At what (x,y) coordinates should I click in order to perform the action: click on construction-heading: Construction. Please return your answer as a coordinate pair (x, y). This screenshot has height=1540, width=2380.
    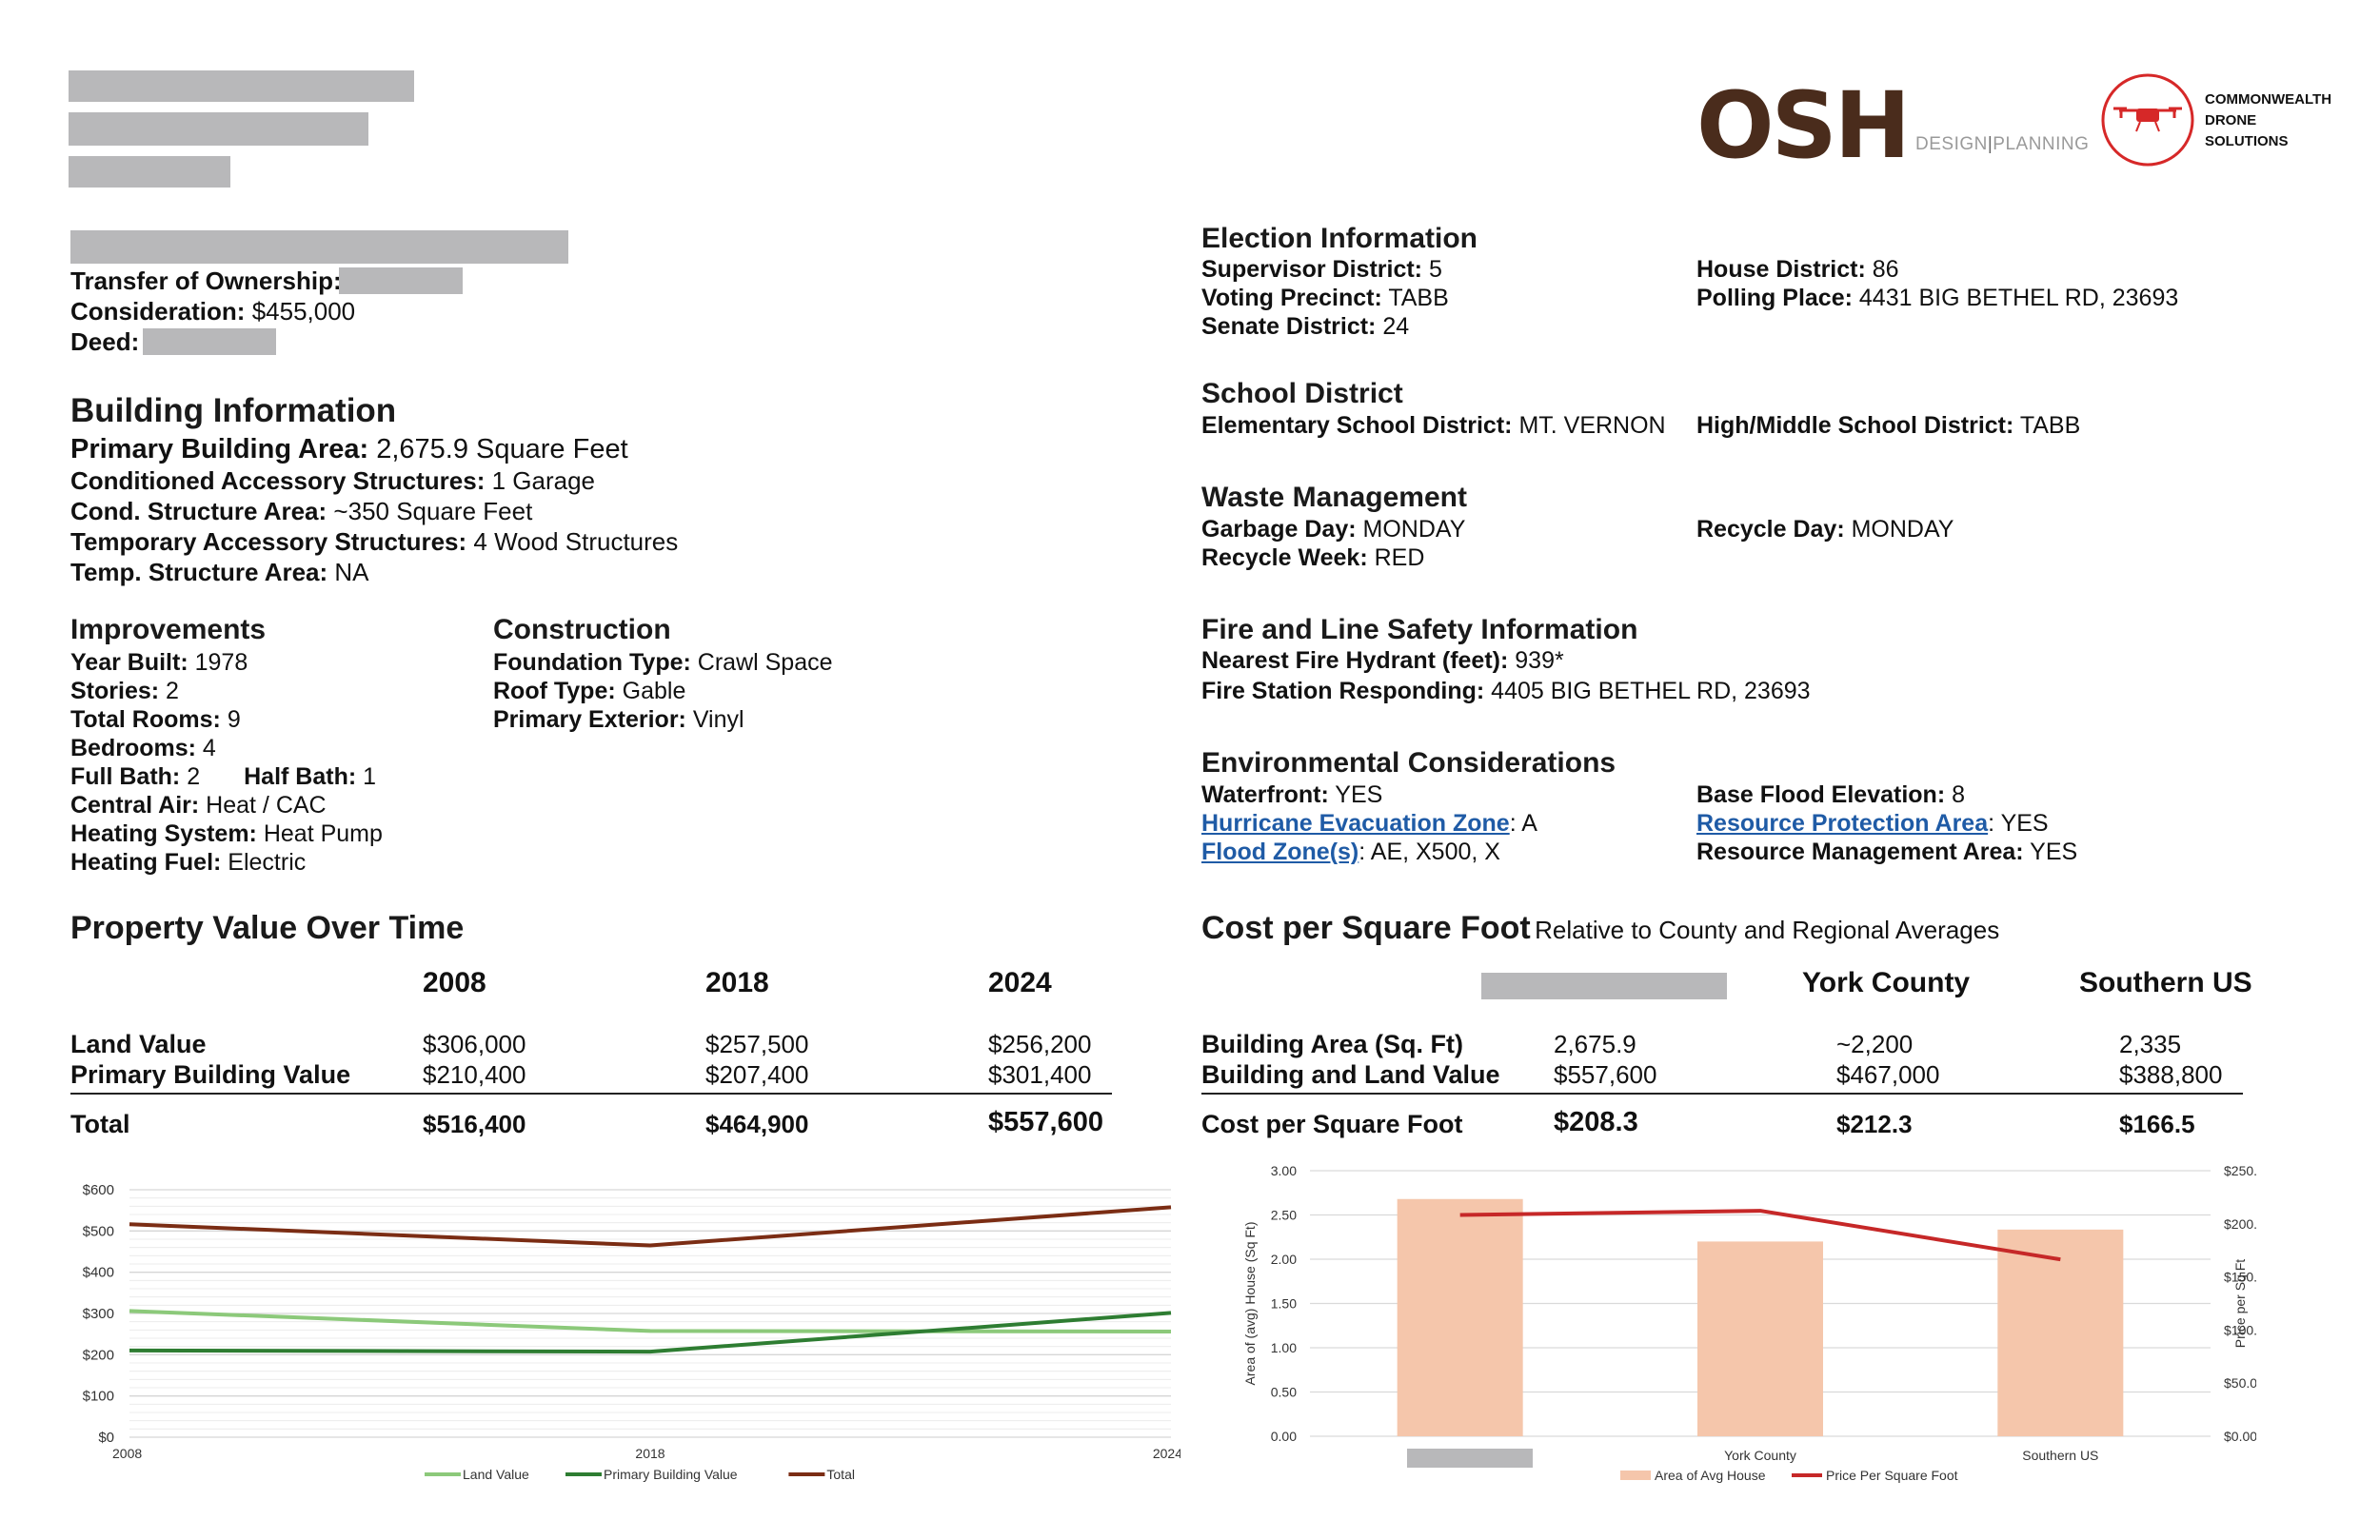
    Looking at the image, I should click on (582, 629).